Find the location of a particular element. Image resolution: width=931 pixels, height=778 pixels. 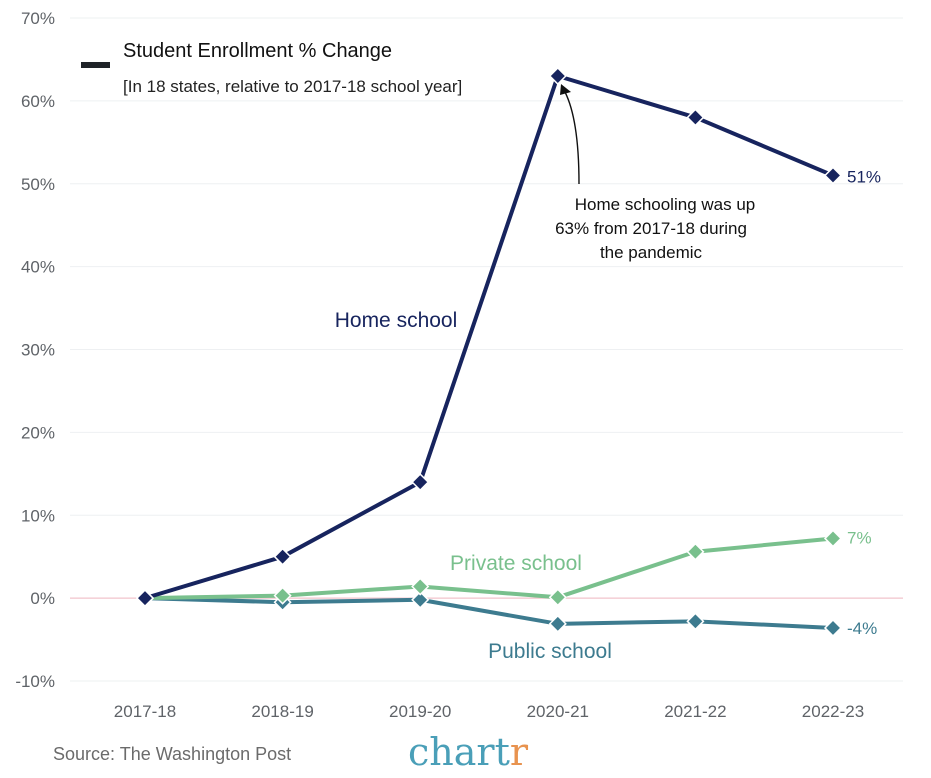

end-label-private-school: 7% is located at coordinates (859, 537).